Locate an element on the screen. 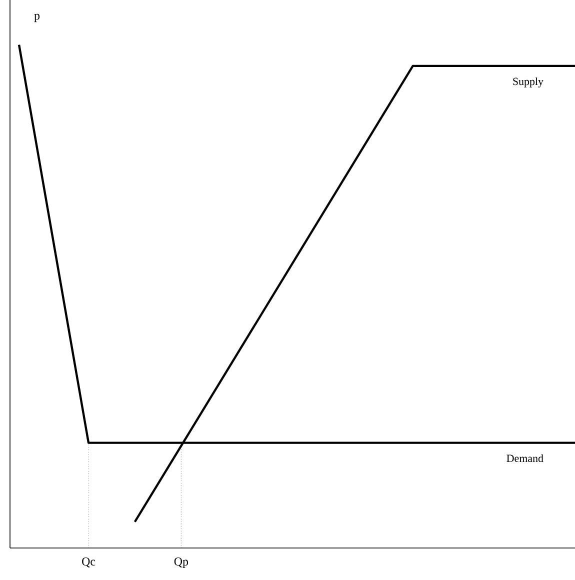  series-label: Supply is located at coordinates (528, 82).